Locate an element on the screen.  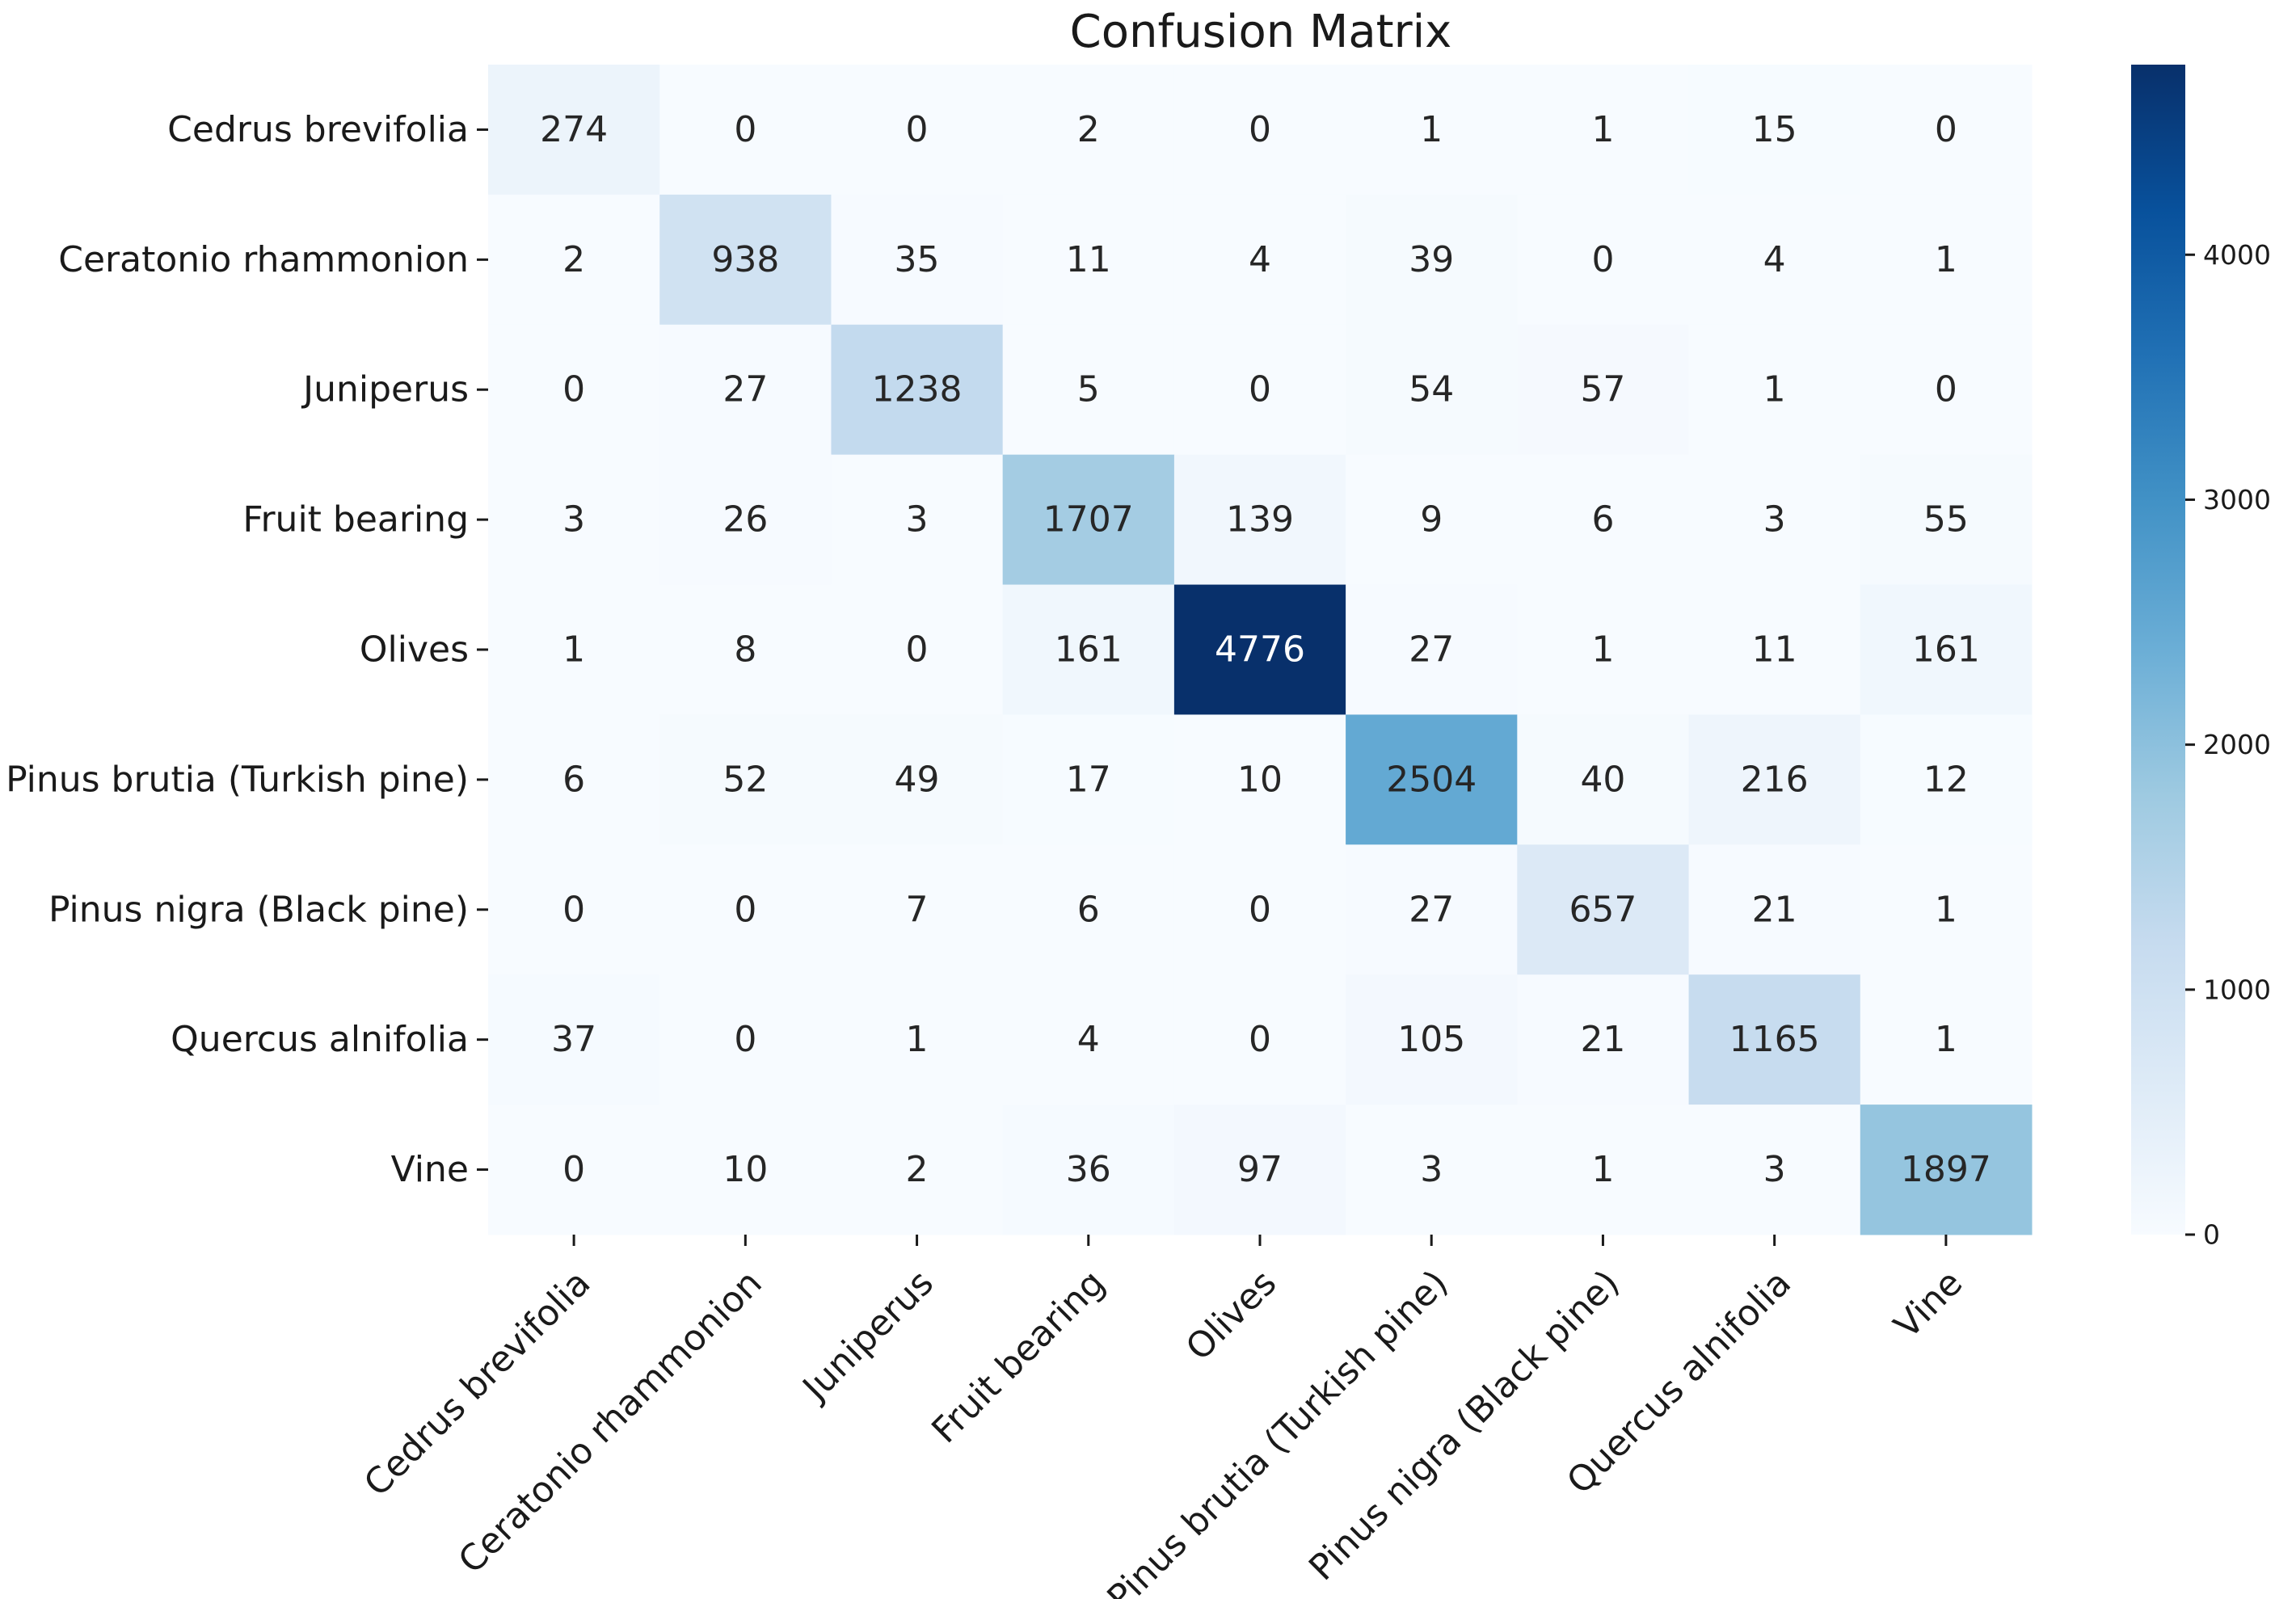
x-tick-label: Olives is located at coordinates (1231, 1315).